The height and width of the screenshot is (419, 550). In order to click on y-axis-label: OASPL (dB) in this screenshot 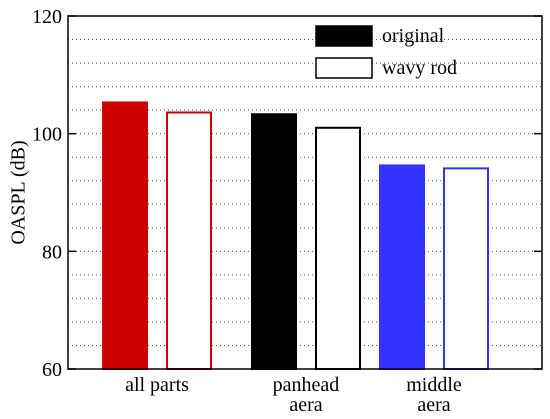, I will do `click(19, 192)`.